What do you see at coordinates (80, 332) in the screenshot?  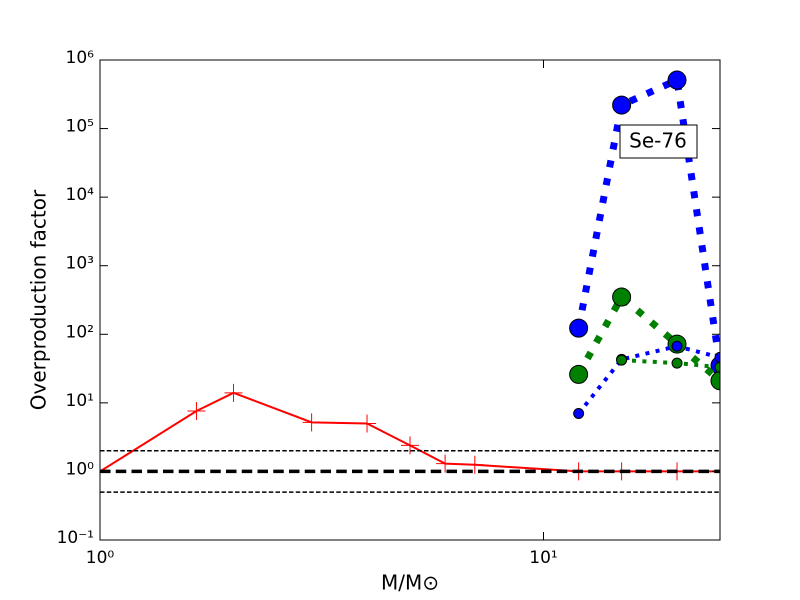 I see `y-tick-label: 10²` at bounding box center [80, 332].